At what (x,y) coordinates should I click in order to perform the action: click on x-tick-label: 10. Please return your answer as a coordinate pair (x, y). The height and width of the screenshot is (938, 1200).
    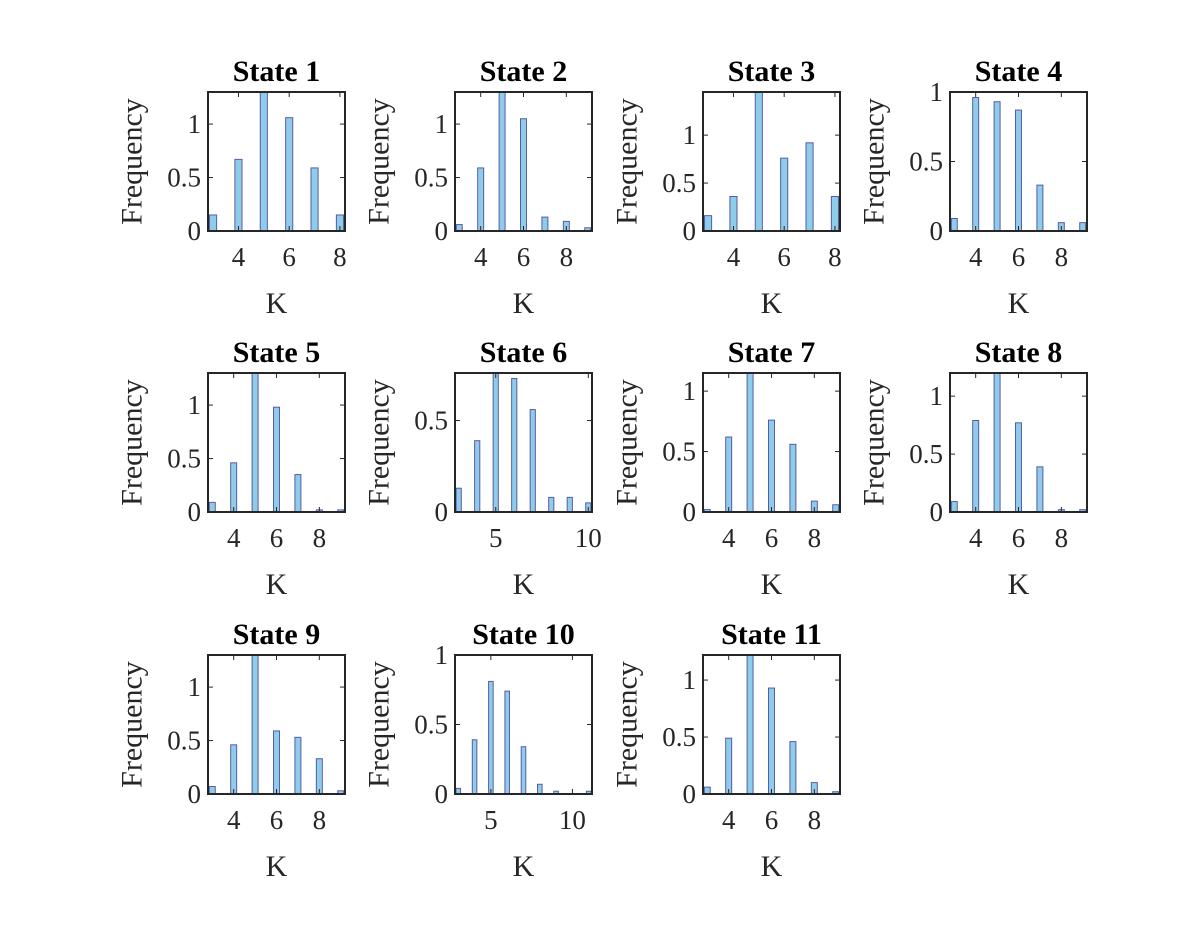
    Looking at the image, I should click on (588, 538).